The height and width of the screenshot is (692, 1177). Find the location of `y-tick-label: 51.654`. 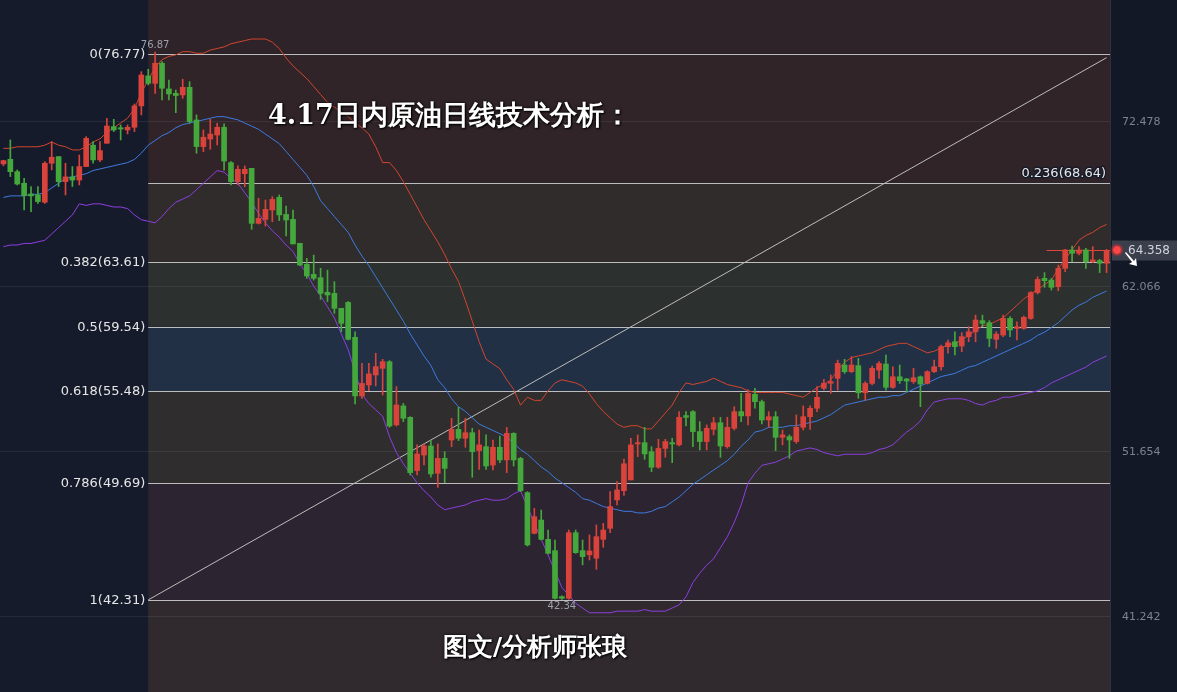

y-tick-label: 51.654 is located at coordinates (1141, 451).